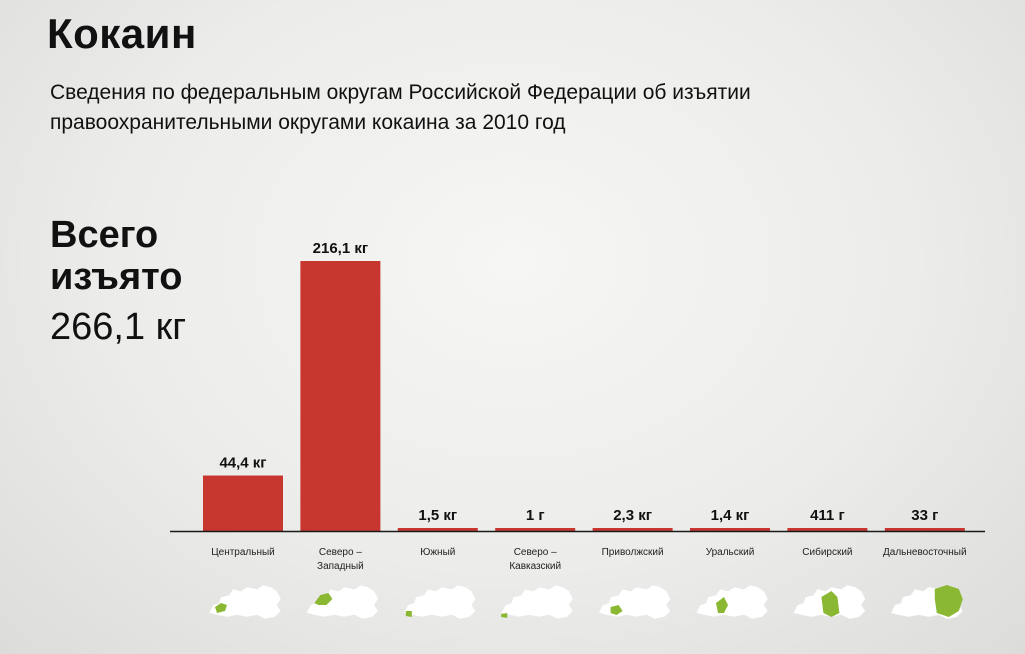 This screenshot has height=654, width=1025. What do you see at coordinates (730, 515) in the screenshot?
I see `bar-value-label: 1,4 кг` at bounding box center [730, 515].